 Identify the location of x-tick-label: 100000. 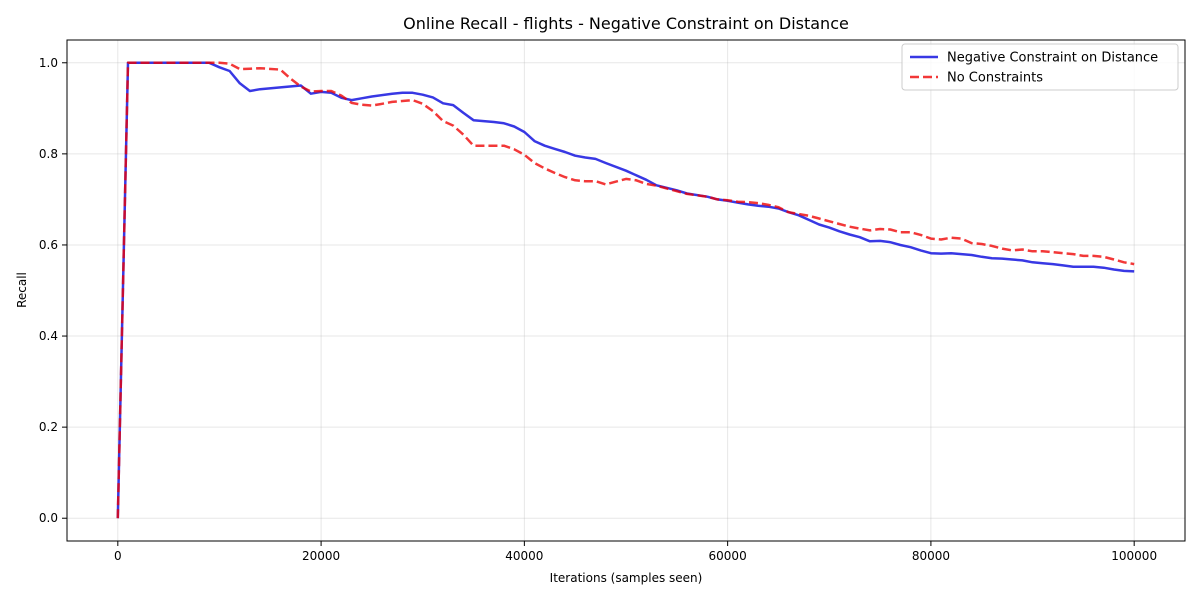
(1134, 556).